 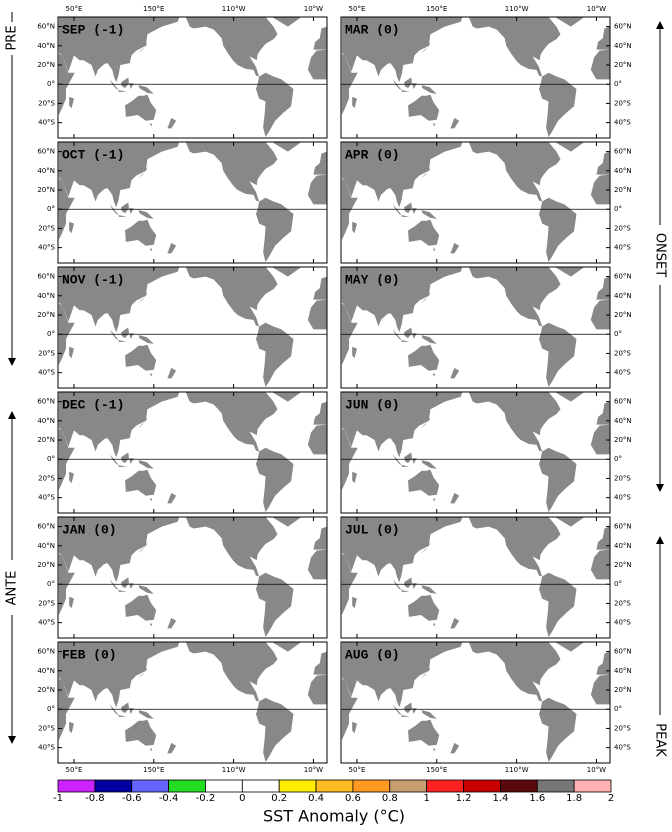 I want to click on colorbar-tick-label: 1.2, so click(x=464, y=798).